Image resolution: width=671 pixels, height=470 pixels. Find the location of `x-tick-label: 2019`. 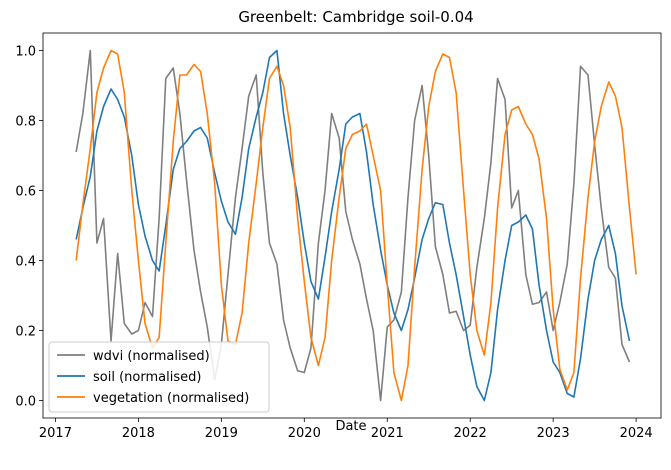

x-tick-label: 2019 is located at coordinates (221, 433).